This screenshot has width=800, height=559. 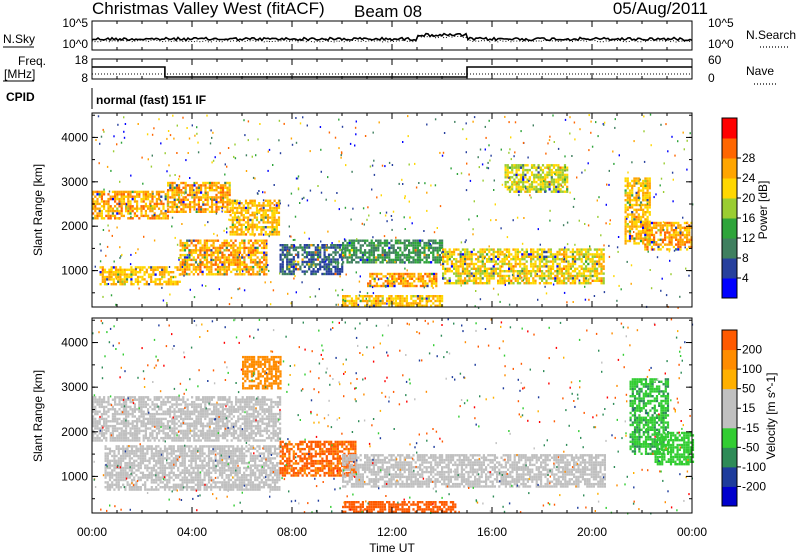 What do you see at coordinates (84, 78) in the screenshot?
I see `freq-left-tick-bottom: 8` at bounding box center [84, 78].